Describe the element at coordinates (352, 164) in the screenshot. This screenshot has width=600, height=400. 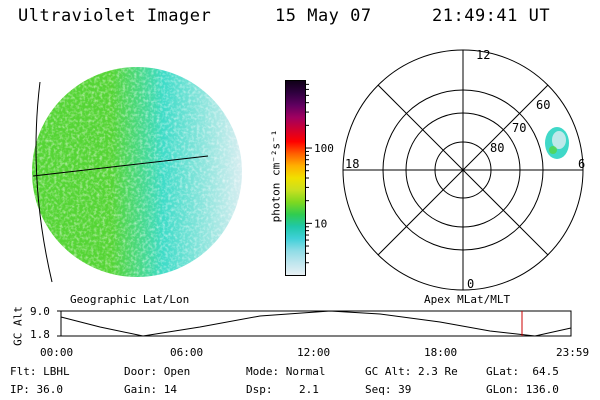
I see `mlt-label-18: 18` at that location.